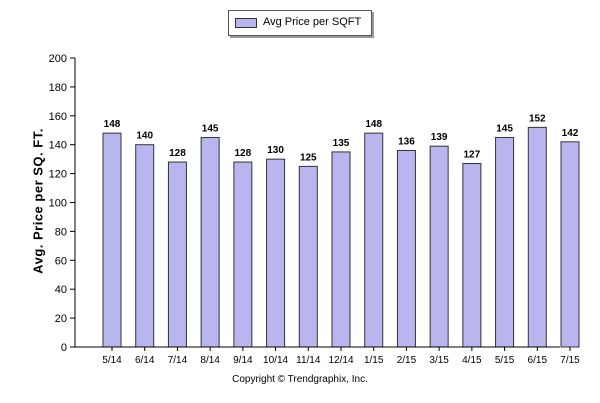  What do you see at coordinates (300, 379) in the screenshot?
I see `copyright-text: Copyright © Trendgraphix, Inc.` at bounding box center [300, 379].